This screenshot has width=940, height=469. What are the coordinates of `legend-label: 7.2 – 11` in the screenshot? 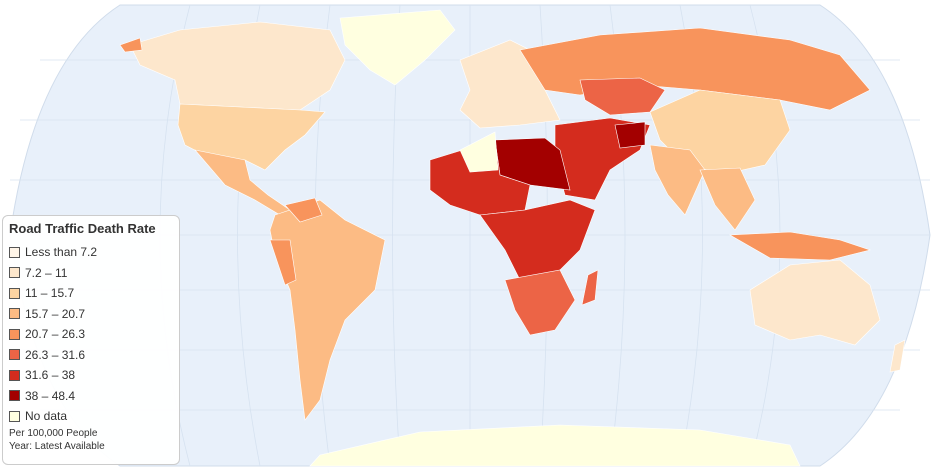 It's located at (46, 272).